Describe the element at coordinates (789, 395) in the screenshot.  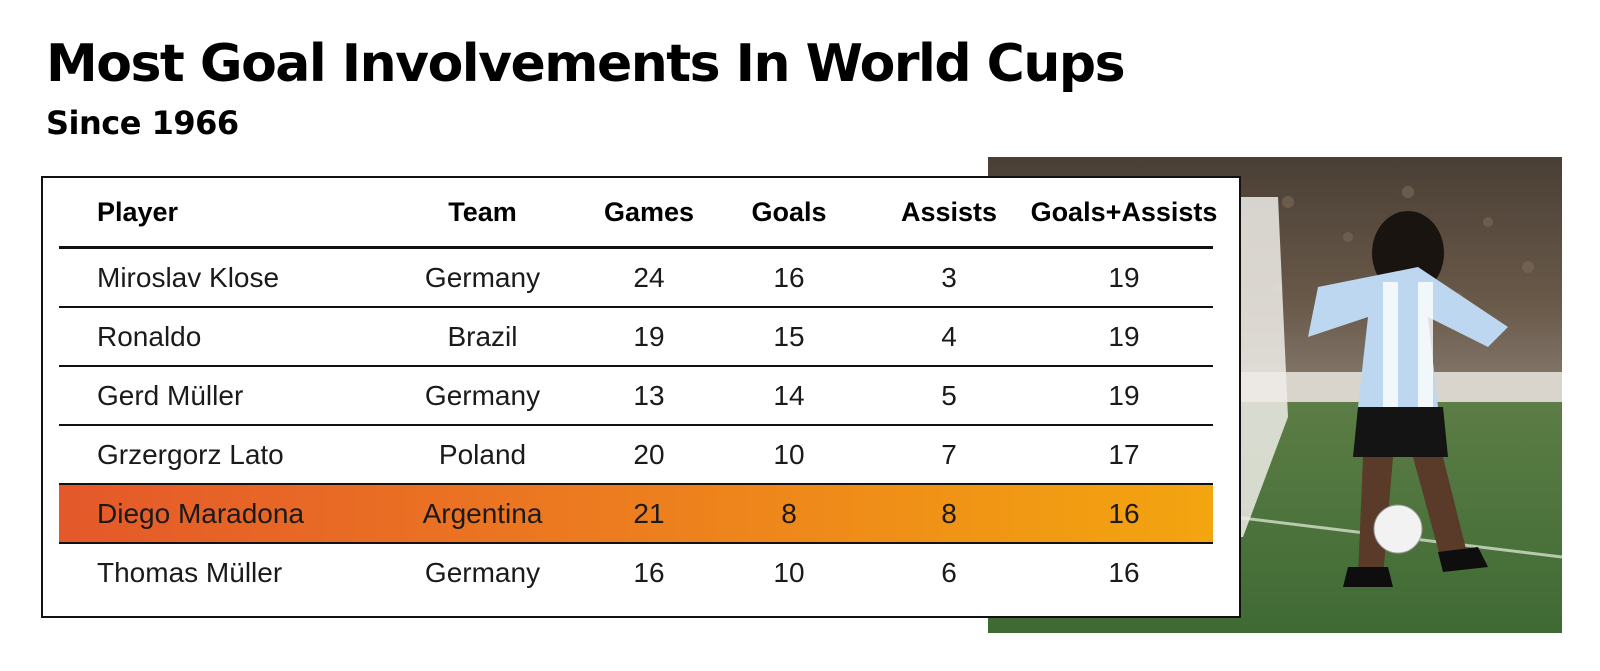
I see `cell-goals: 14` at that location.